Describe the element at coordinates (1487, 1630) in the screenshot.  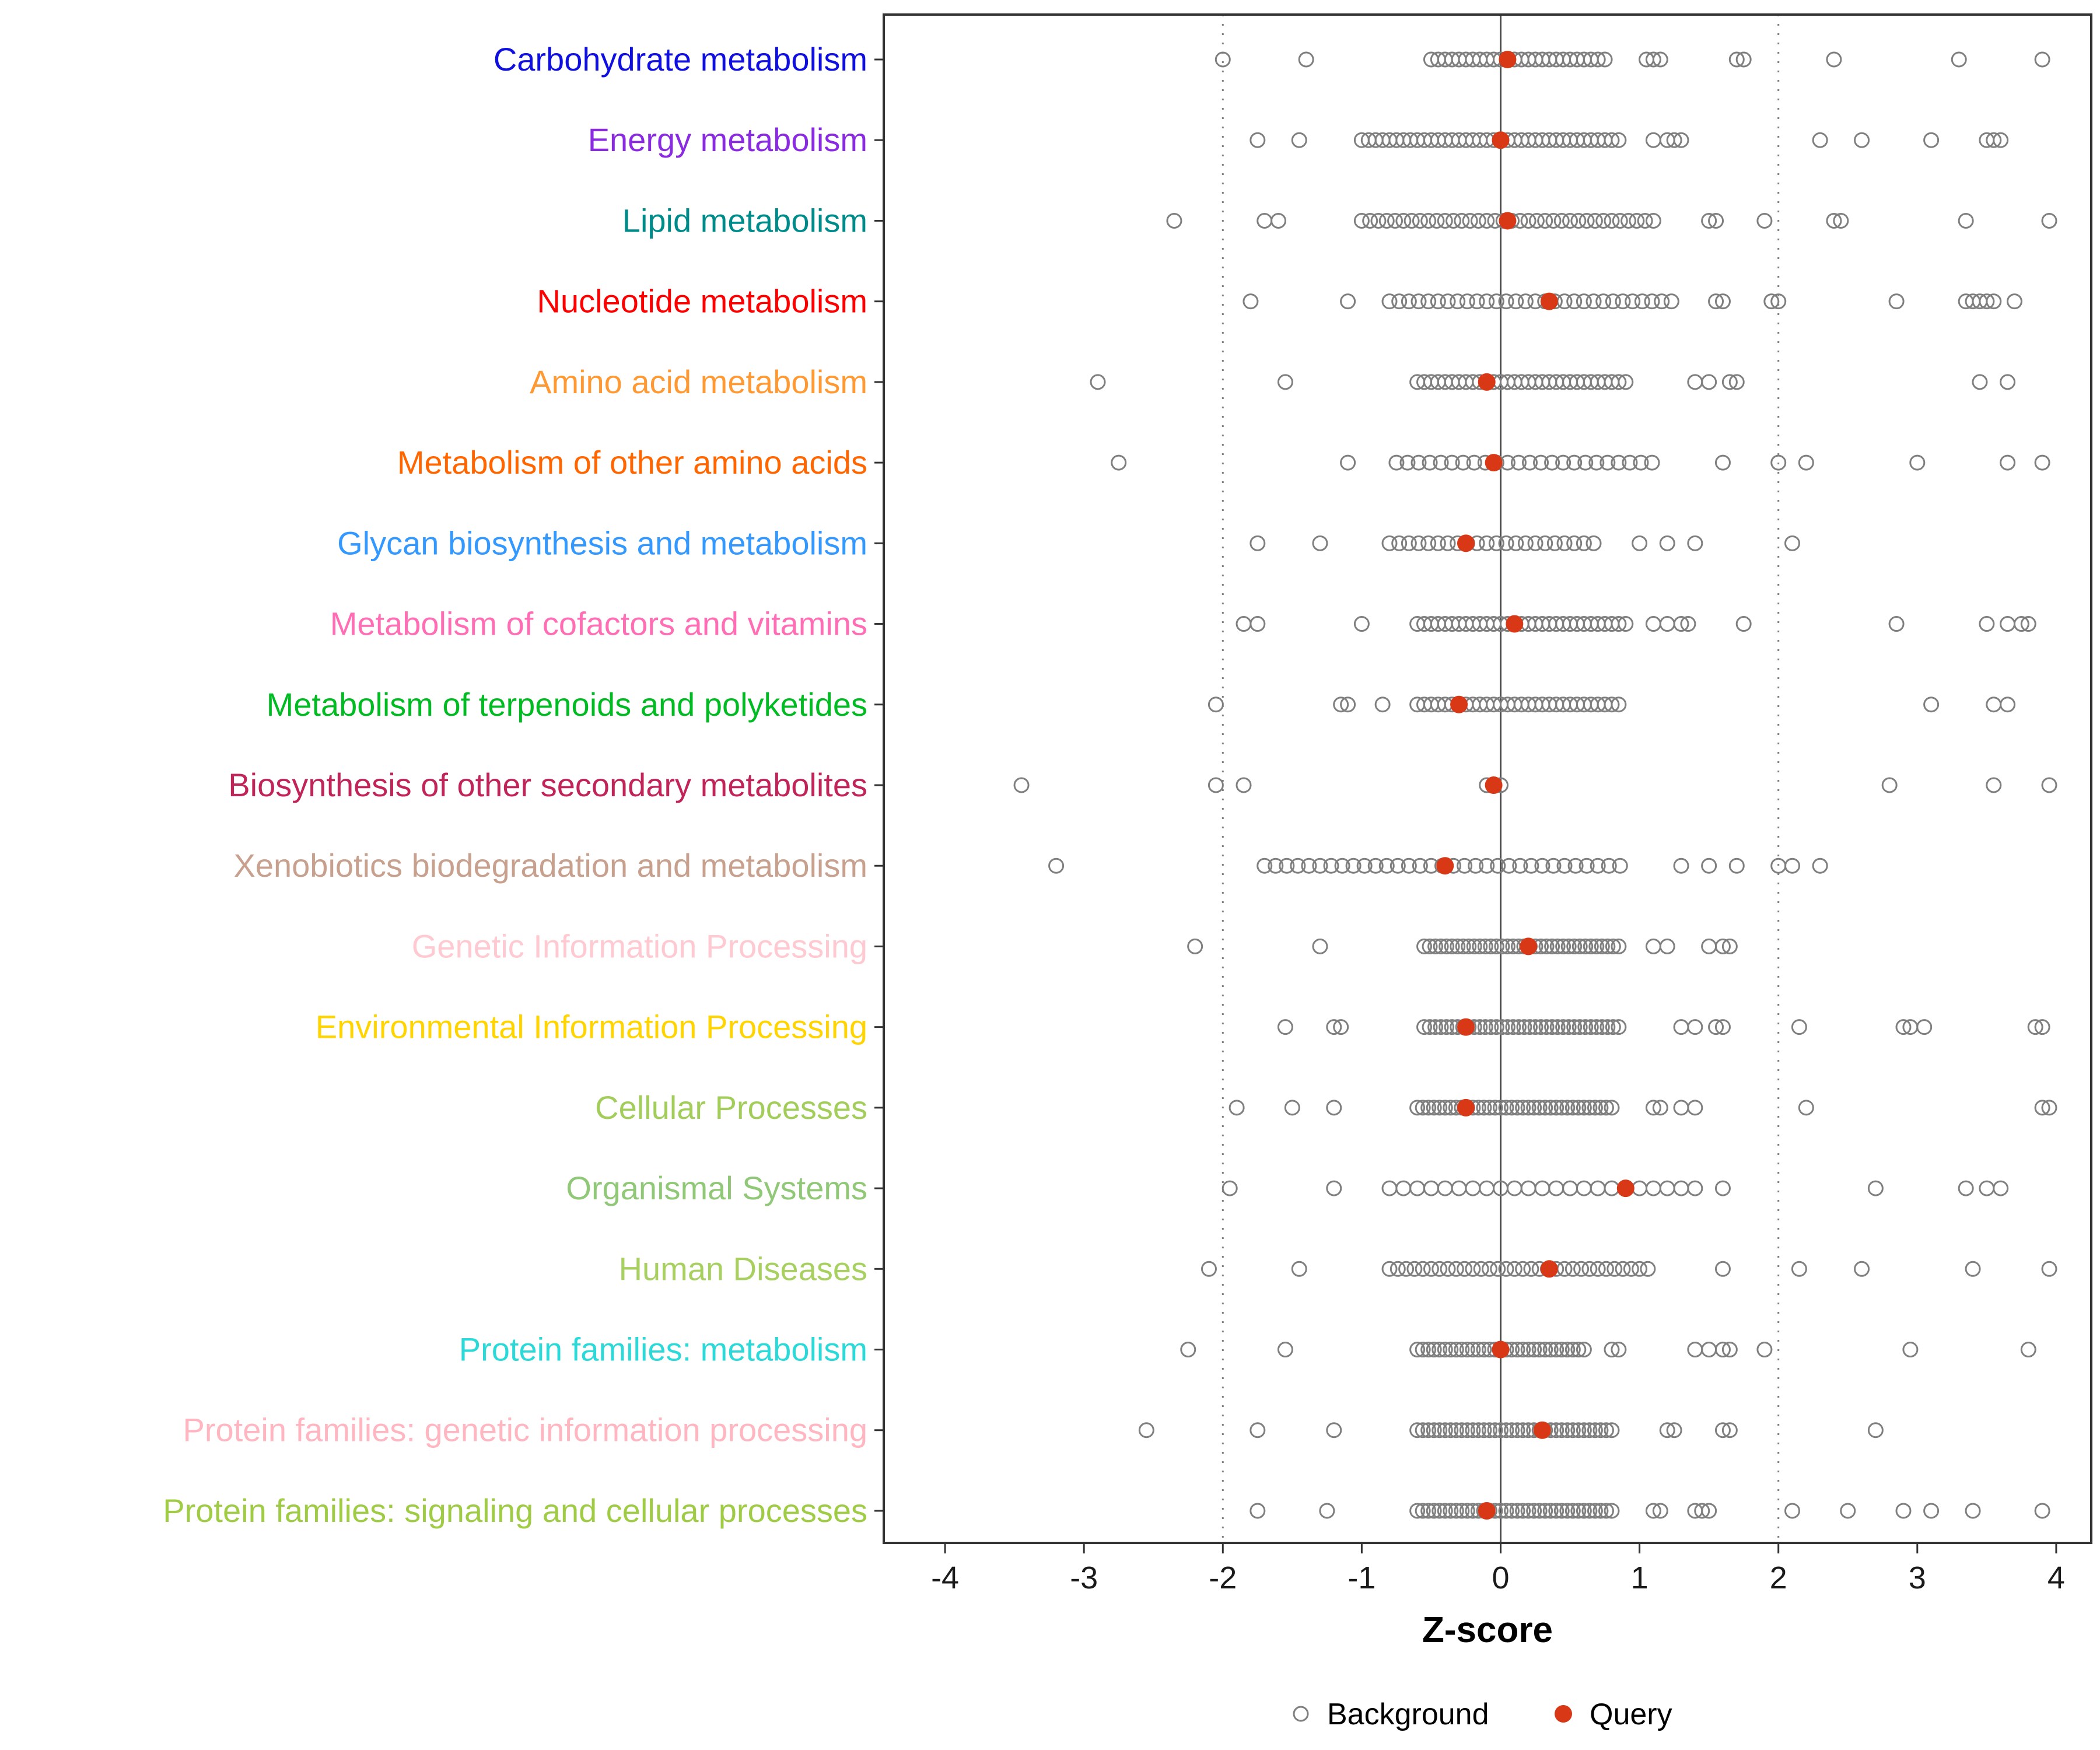
I see `x-axis-title: Z-score` at that location.